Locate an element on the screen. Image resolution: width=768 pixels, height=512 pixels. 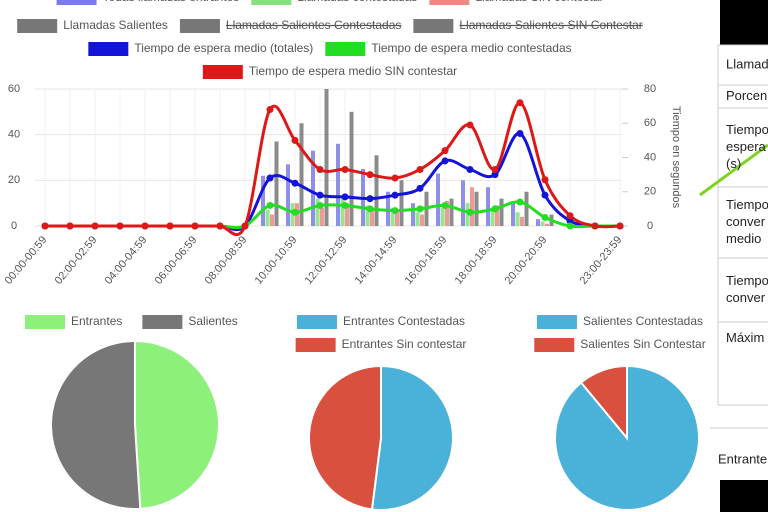
x-tick-label: 14:00-14:59 is located at coordinates (376, 260).